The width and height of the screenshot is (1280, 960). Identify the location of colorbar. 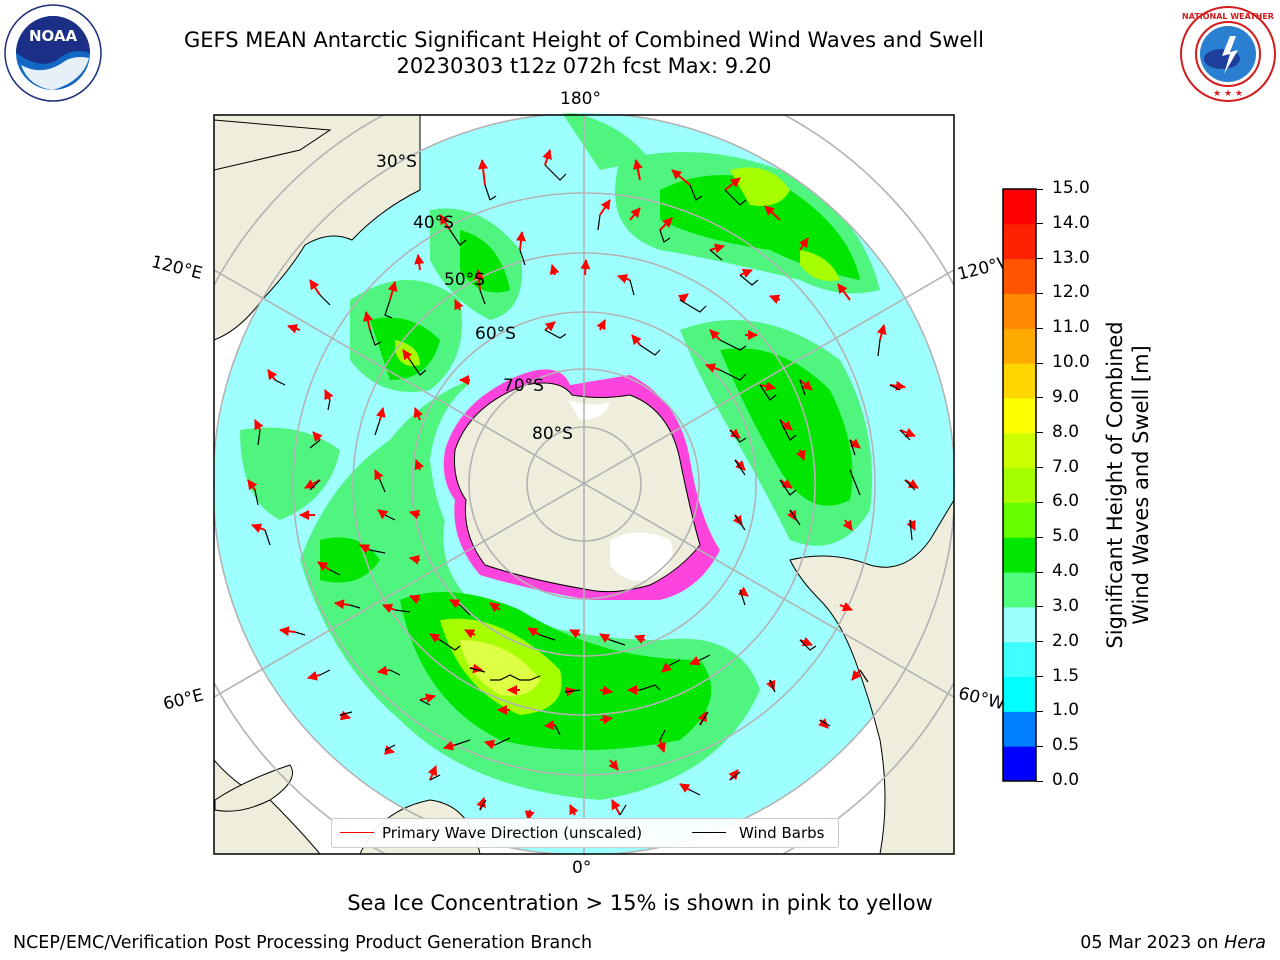
(1019, 485).